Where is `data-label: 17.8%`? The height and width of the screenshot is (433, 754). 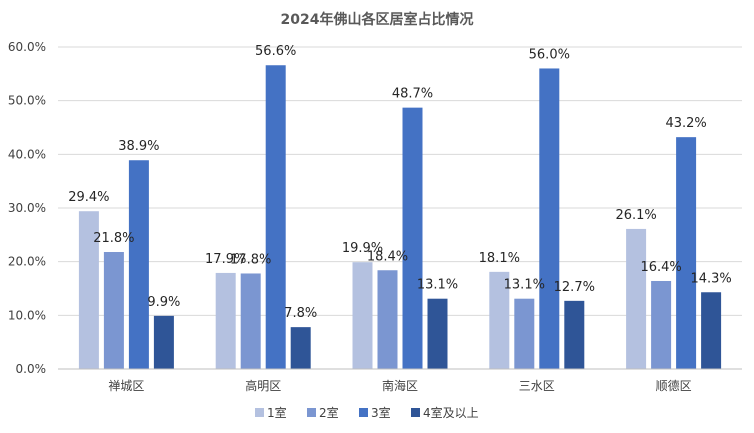
data-label: 17.8% is located at coordinates (250, 259).